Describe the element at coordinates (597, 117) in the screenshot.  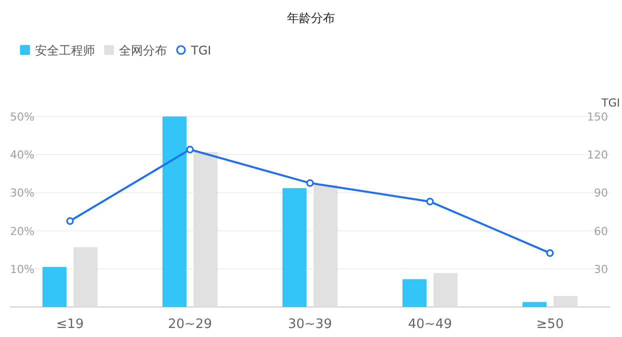
I see `y2-tick-label: 150` at that location.